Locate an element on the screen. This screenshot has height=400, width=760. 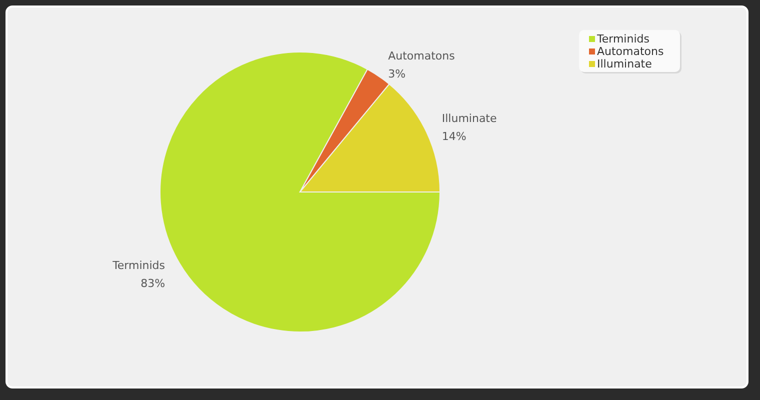
slice-label: Terminids is located at coordinates (139, 265).